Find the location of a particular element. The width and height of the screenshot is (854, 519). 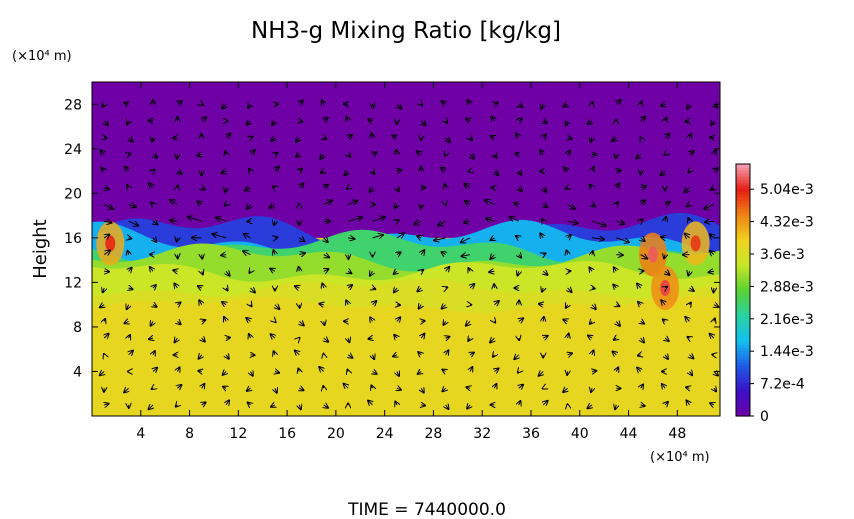

y-tick-label: 16 is located at coordinates (73, 239).